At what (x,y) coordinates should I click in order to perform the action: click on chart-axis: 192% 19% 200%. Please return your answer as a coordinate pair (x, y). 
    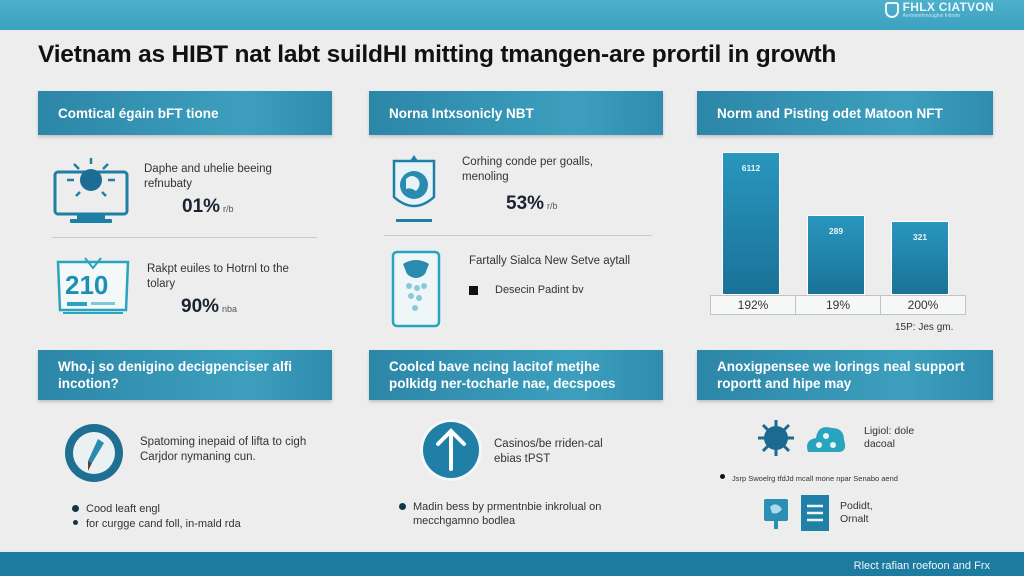
    Looking at the image, I should click on (840, 305).